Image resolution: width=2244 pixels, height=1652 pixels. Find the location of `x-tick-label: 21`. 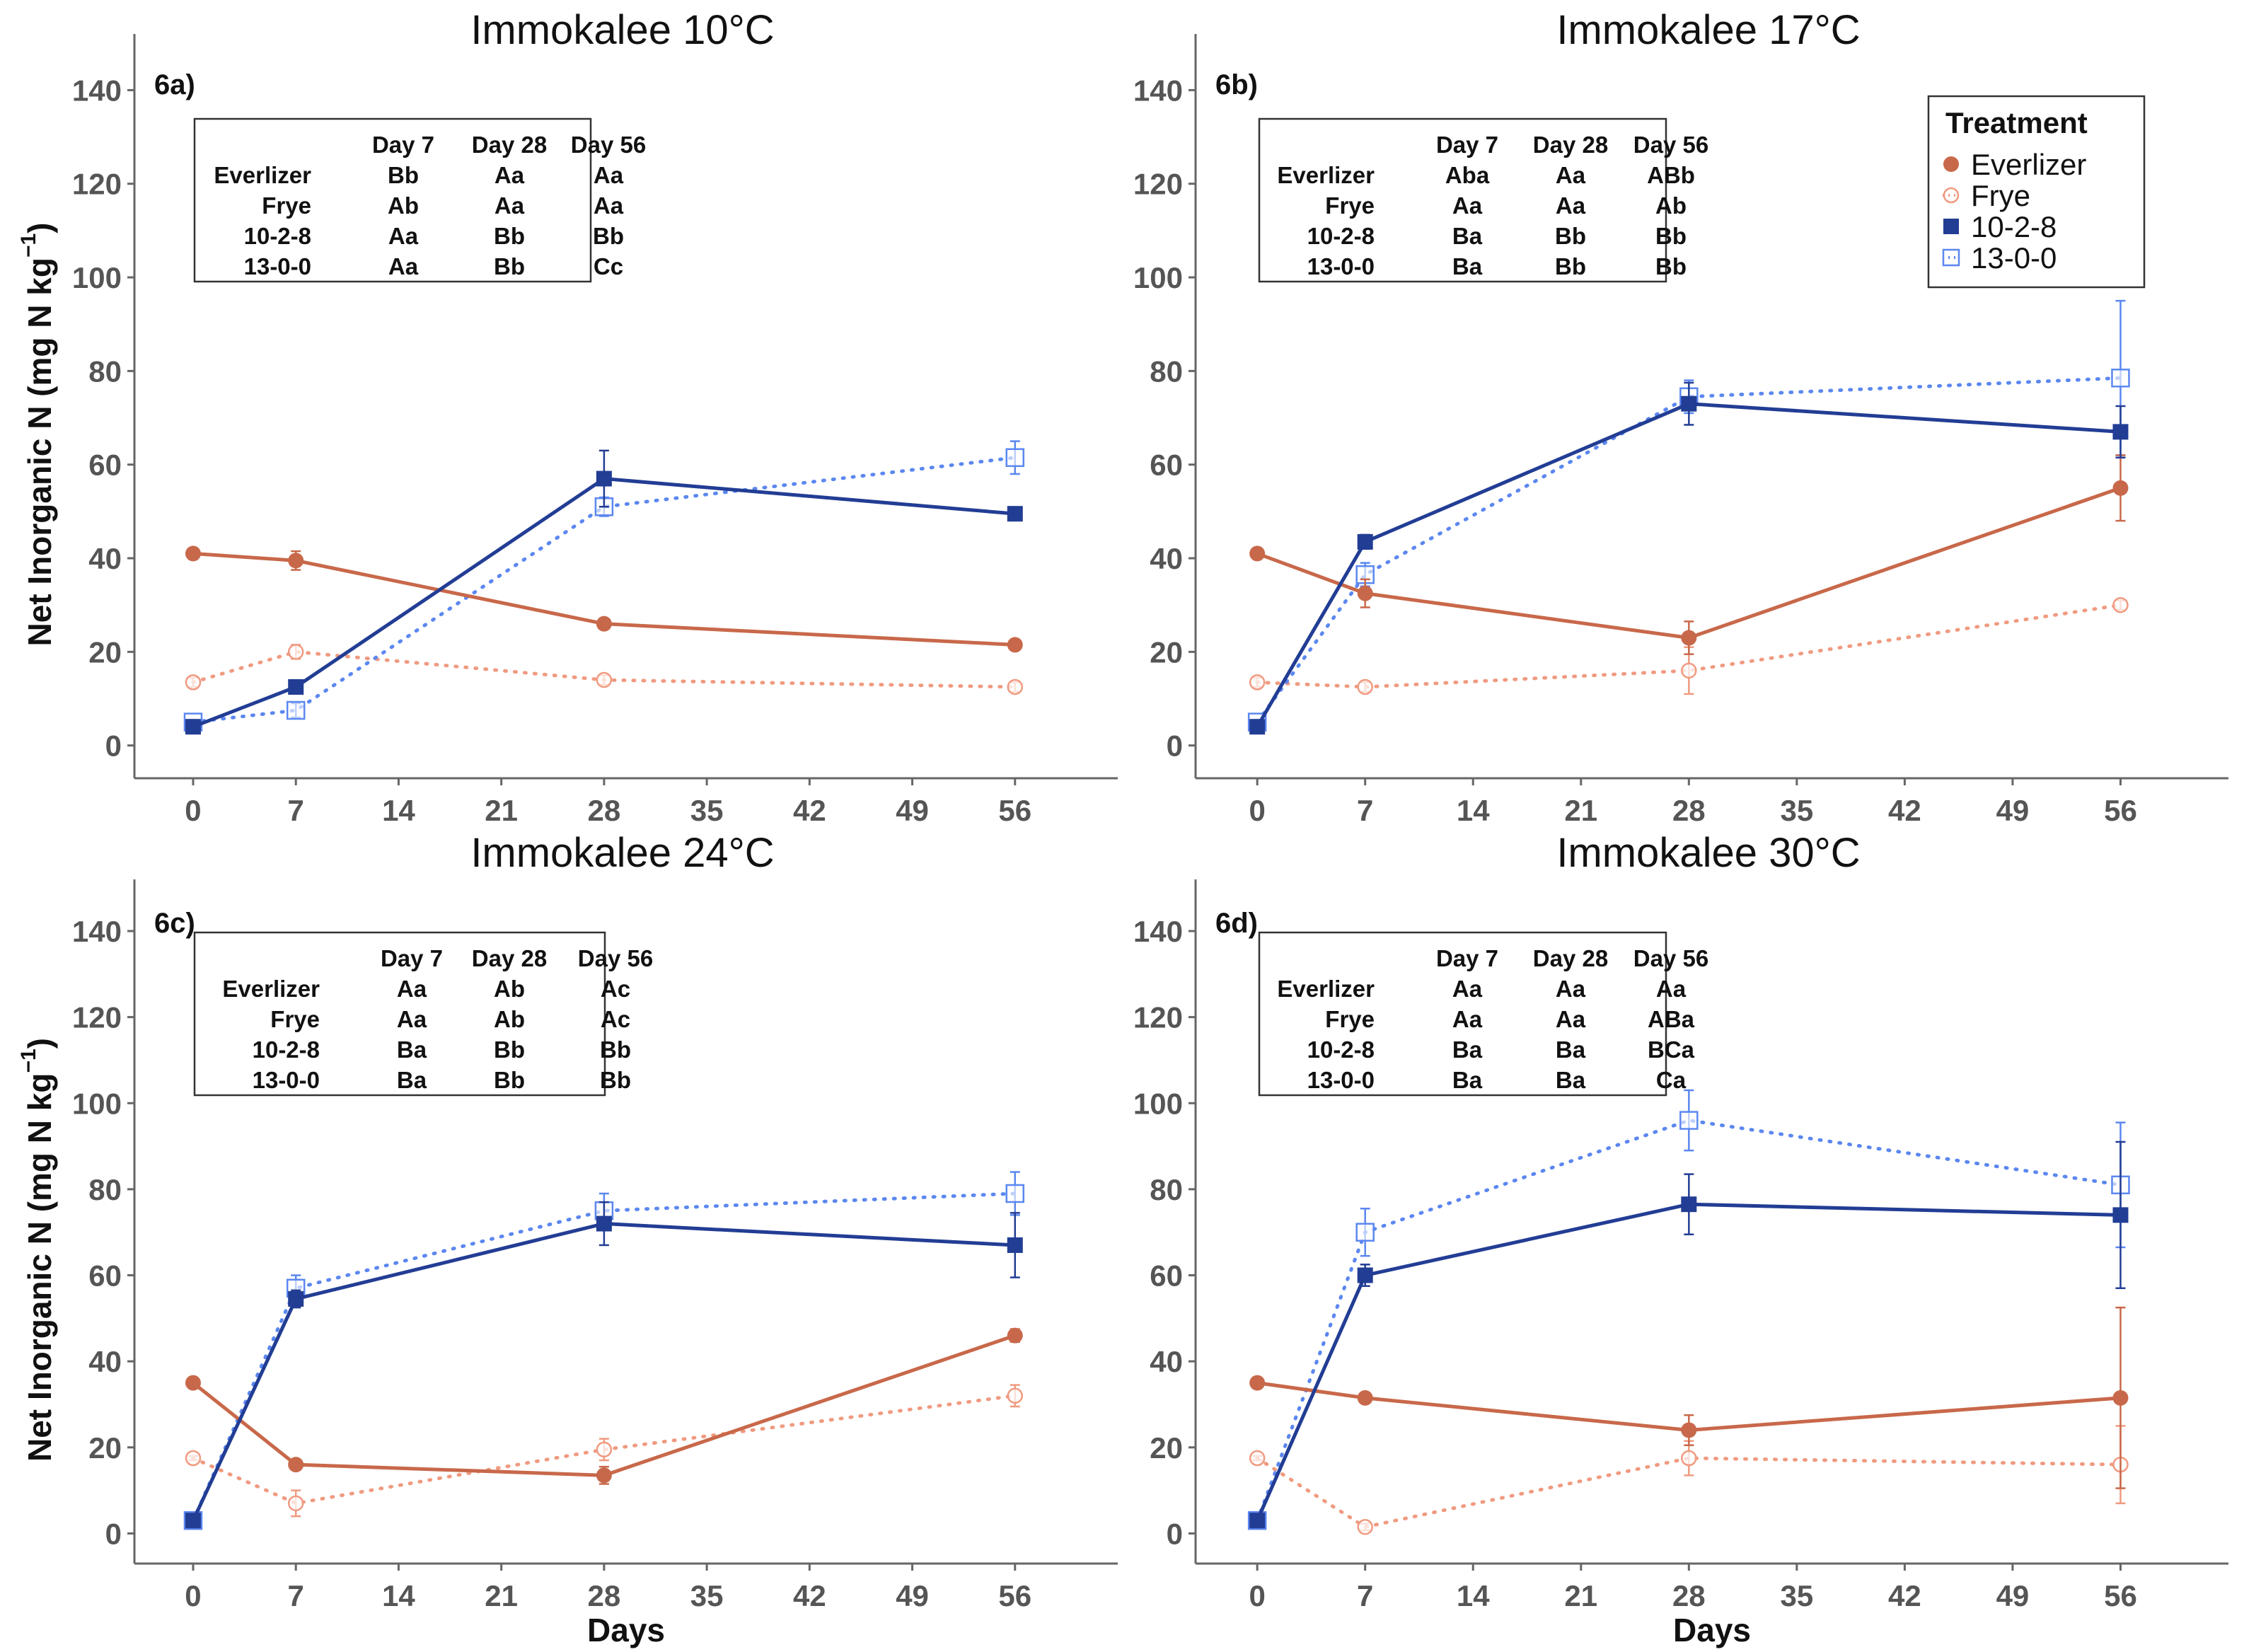

x-tick-label: 21 is located at coordinates (1580, 810).